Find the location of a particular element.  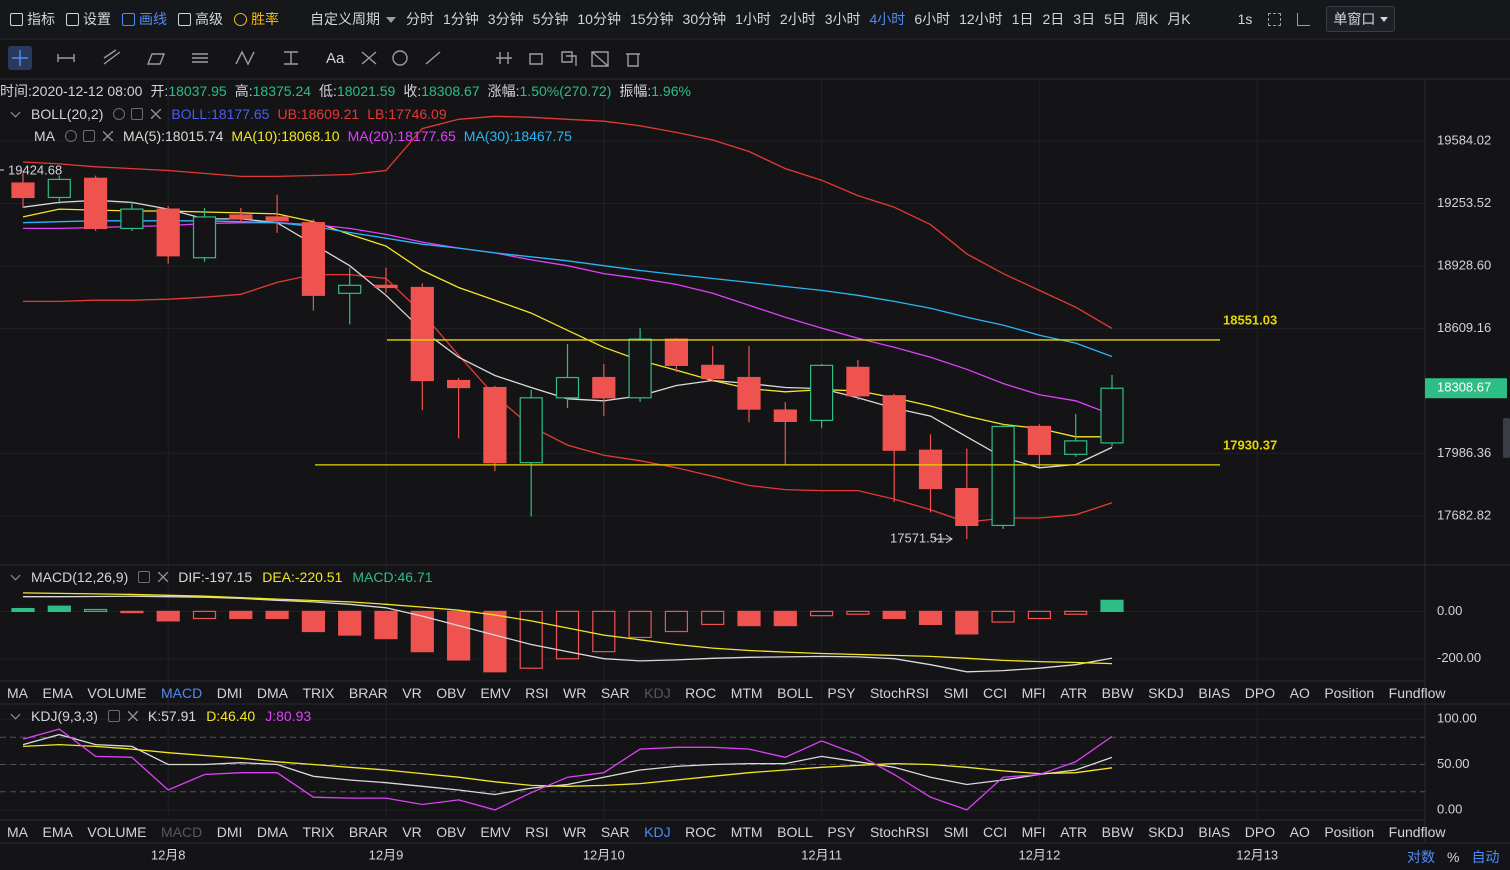

period: 2小时 is located at coordinates (797, 19).